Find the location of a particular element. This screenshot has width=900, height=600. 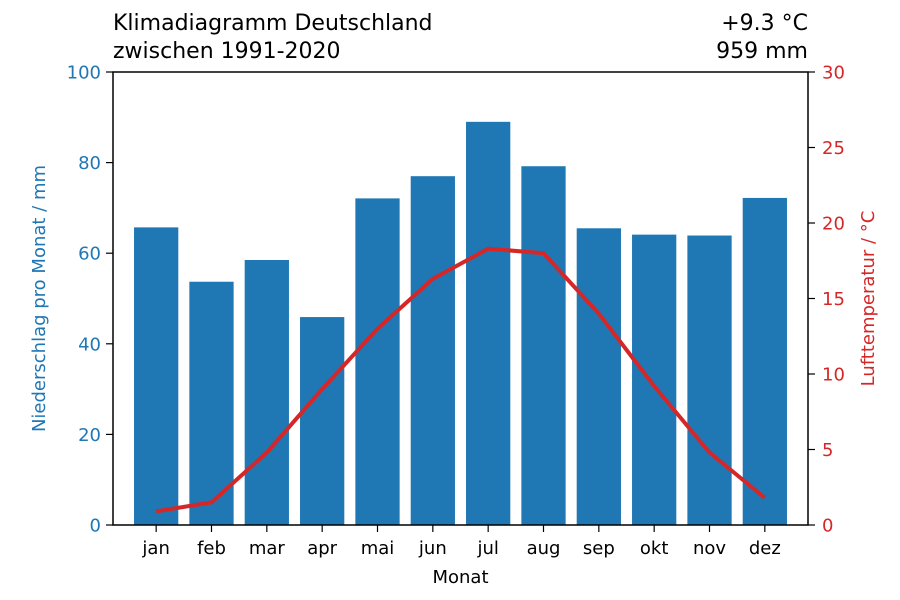

left-tick-label: 20 is located at coordinates (89, 435).